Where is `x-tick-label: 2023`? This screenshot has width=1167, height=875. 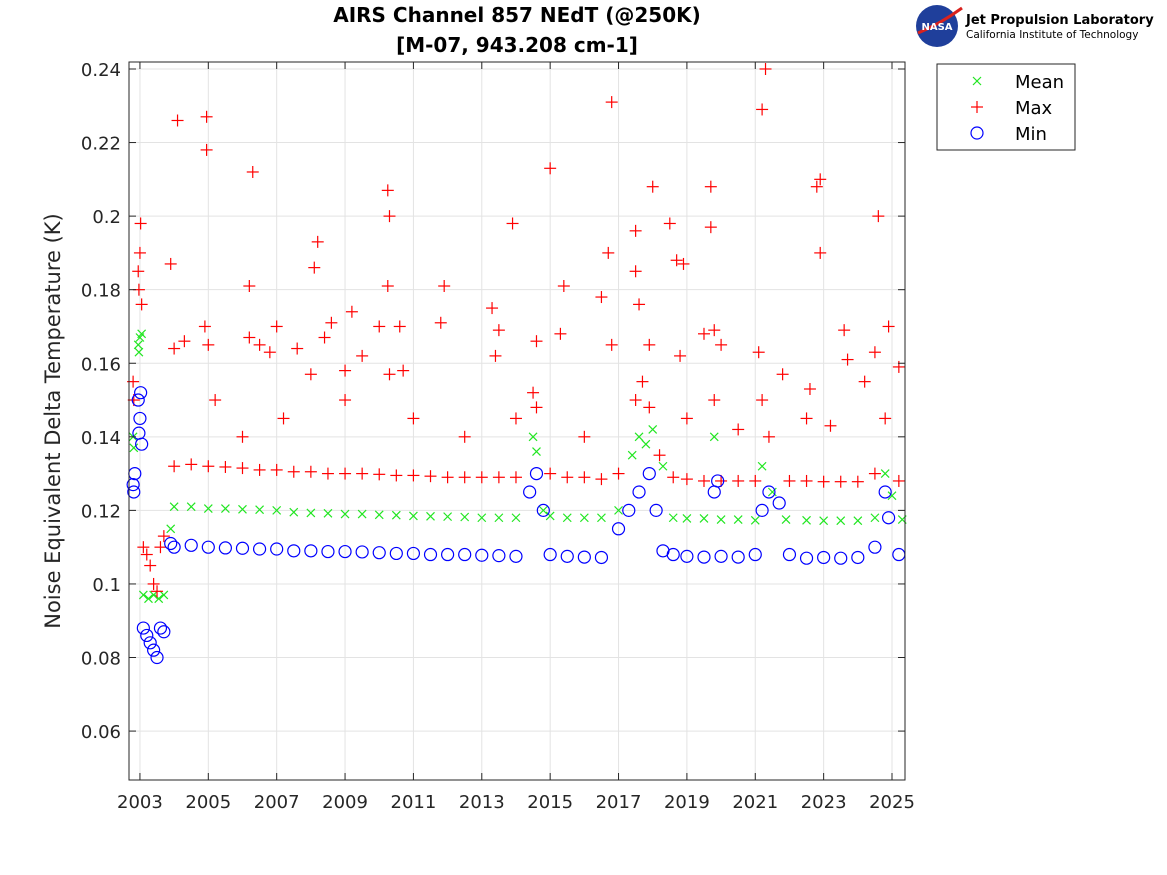 x-tick-label: 2023 is located at coordinates (824, 802).